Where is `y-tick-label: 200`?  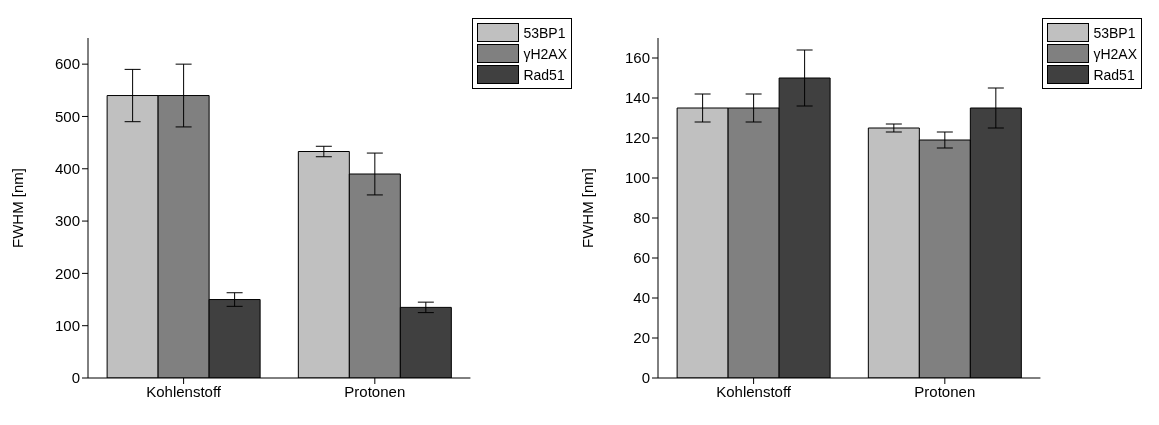 y-tick-label: 200 is located at coordinates (67, 273).